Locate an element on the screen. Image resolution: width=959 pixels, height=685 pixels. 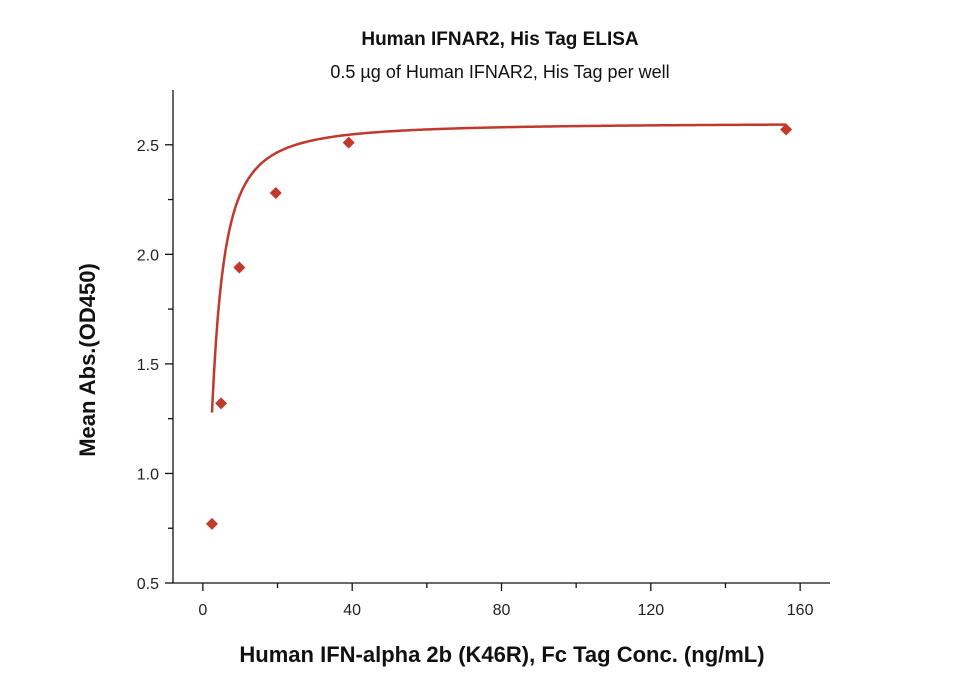
chart-subtitle: 0.5 µg of Human IFNAR2, His Tag per well is located at coordinates (499, 72).